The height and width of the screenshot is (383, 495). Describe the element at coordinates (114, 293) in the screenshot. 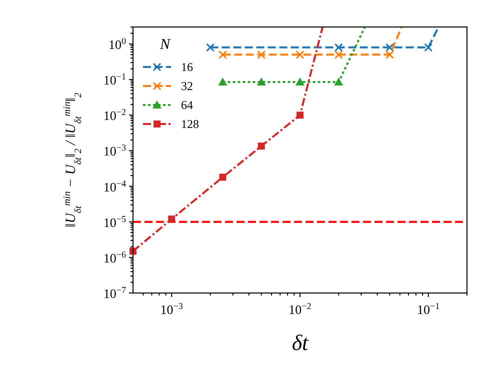

I see `y-tick-label: 10$^{−7}$` at that location.